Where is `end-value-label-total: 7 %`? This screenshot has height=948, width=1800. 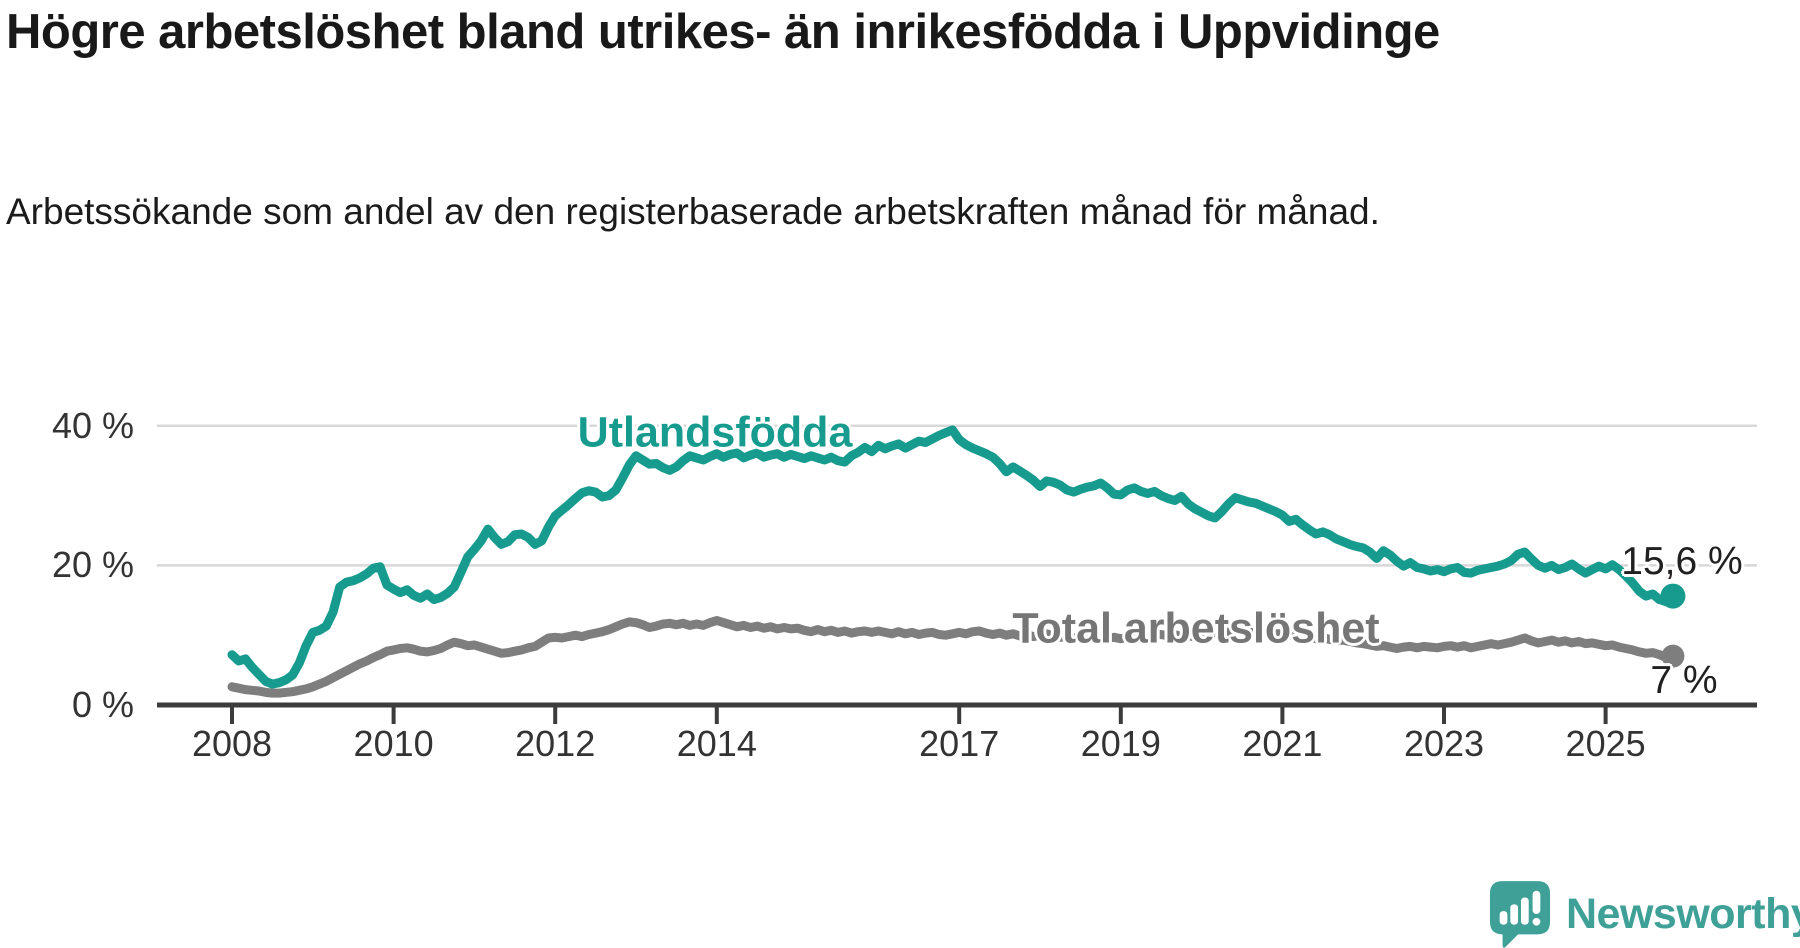
end-value-label-total: 7 % is located at coordinates (1684, 680).